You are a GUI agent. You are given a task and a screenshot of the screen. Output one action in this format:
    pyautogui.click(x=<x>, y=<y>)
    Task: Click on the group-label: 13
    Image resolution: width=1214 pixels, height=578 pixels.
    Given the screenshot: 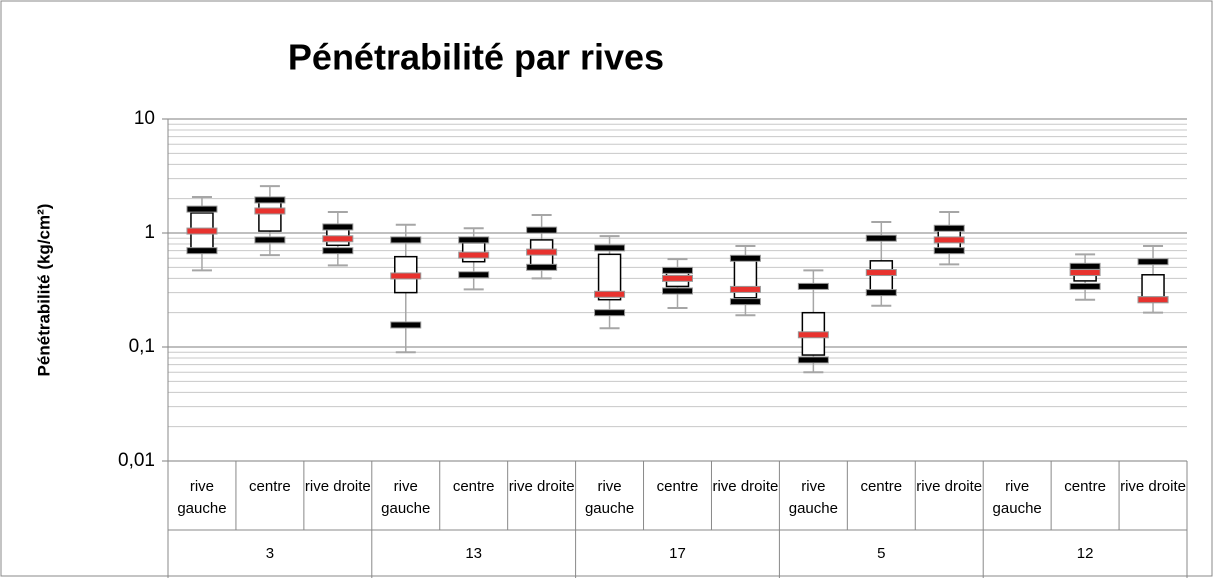 What is the action you would take?
    pyautogui.click(x=473, y=553)
    